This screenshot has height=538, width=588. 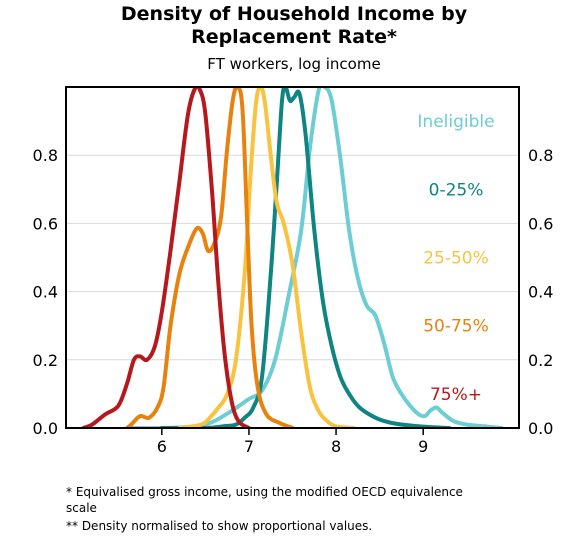 What do you see at coordinates (45, 223) in the screenshot?
I see `y-tick-label-left: 0.6` at bounding box center [45, 223].